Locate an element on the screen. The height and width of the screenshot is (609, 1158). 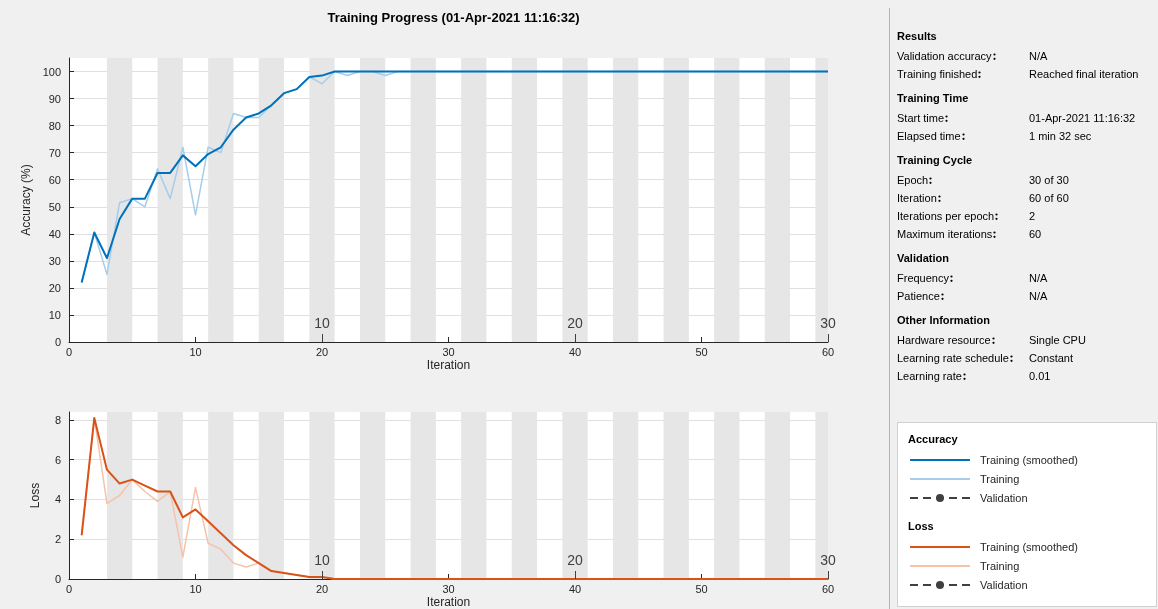
text: Single CPU is located at coordinates (1057, 340).